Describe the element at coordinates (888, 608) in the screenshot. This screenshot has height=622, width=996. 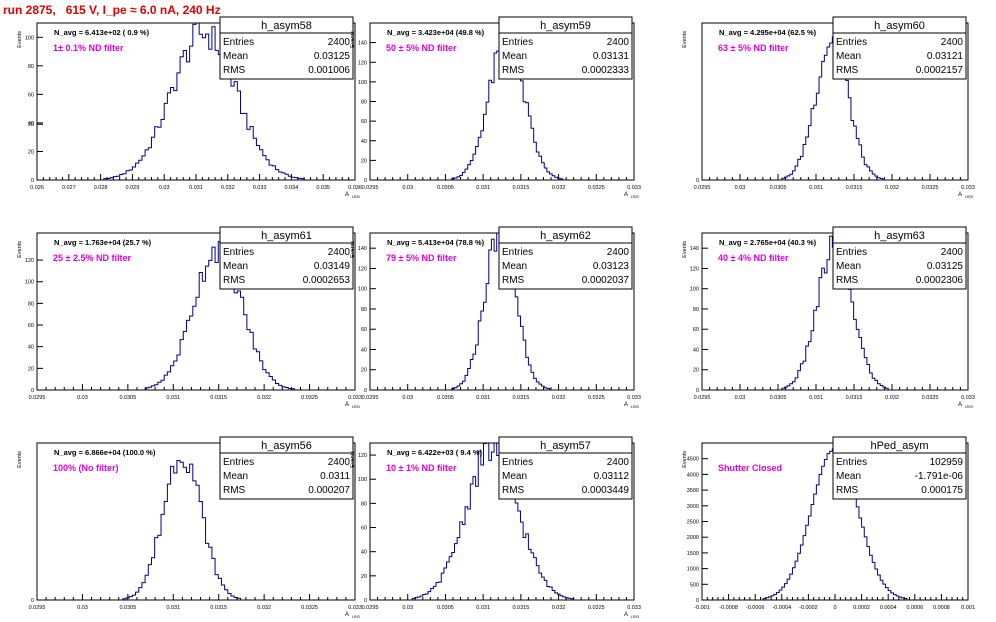
I see `x-tick-label: 0.0004` at that location.